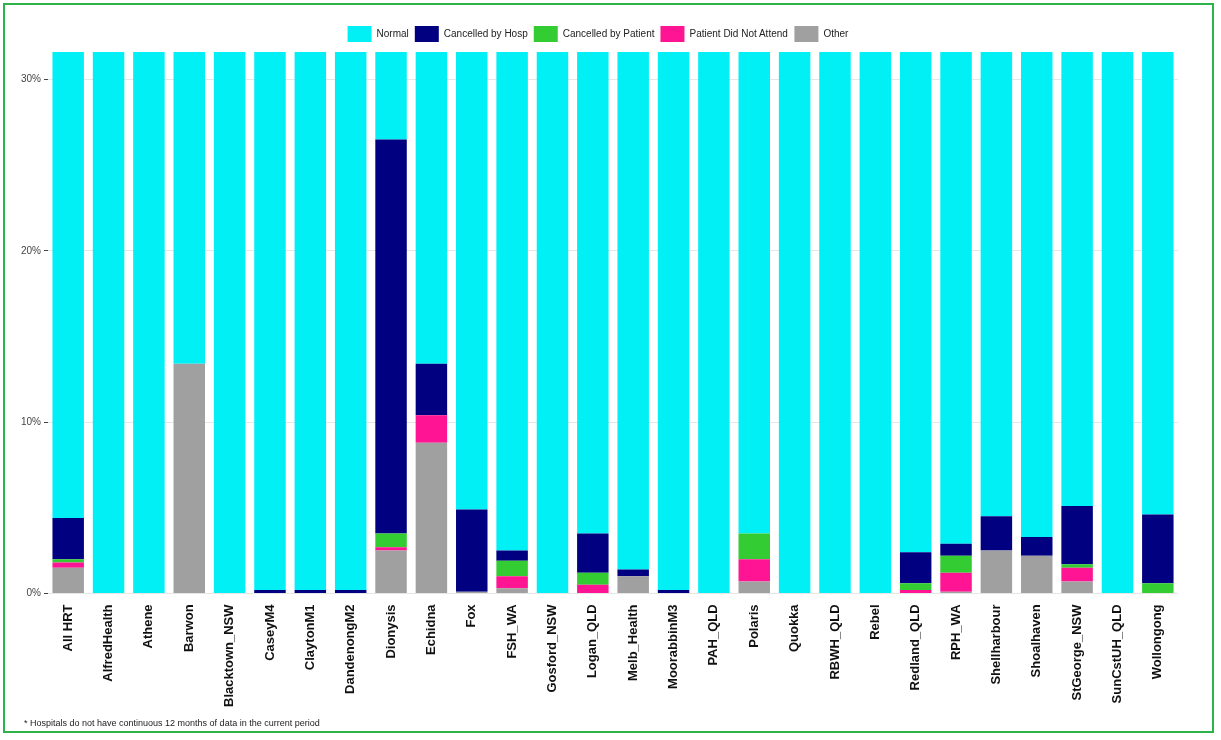 The width and height of the screenshot is (1221, 740). I want to click on x-tick-label: Melb_Health, so click(632, 643).